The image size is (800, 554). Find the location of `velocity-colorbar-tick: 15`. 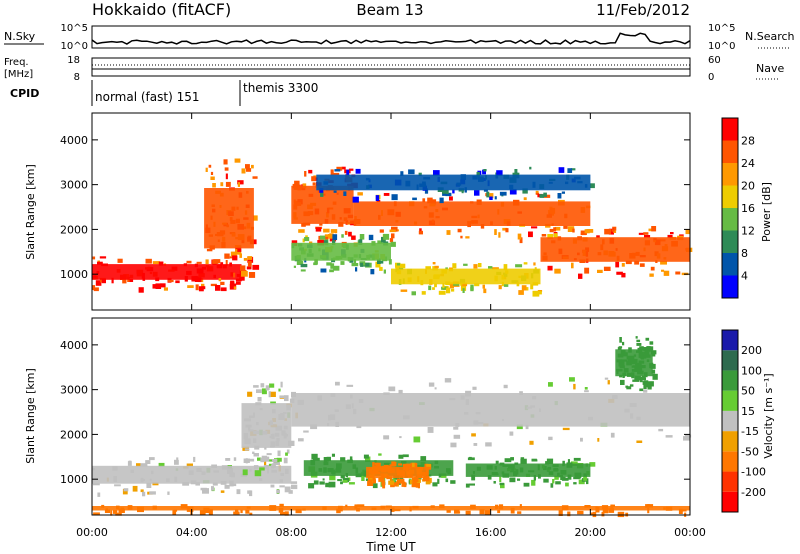

velocity-colorbar-tick: 15 is located at coordinates (748, 411).